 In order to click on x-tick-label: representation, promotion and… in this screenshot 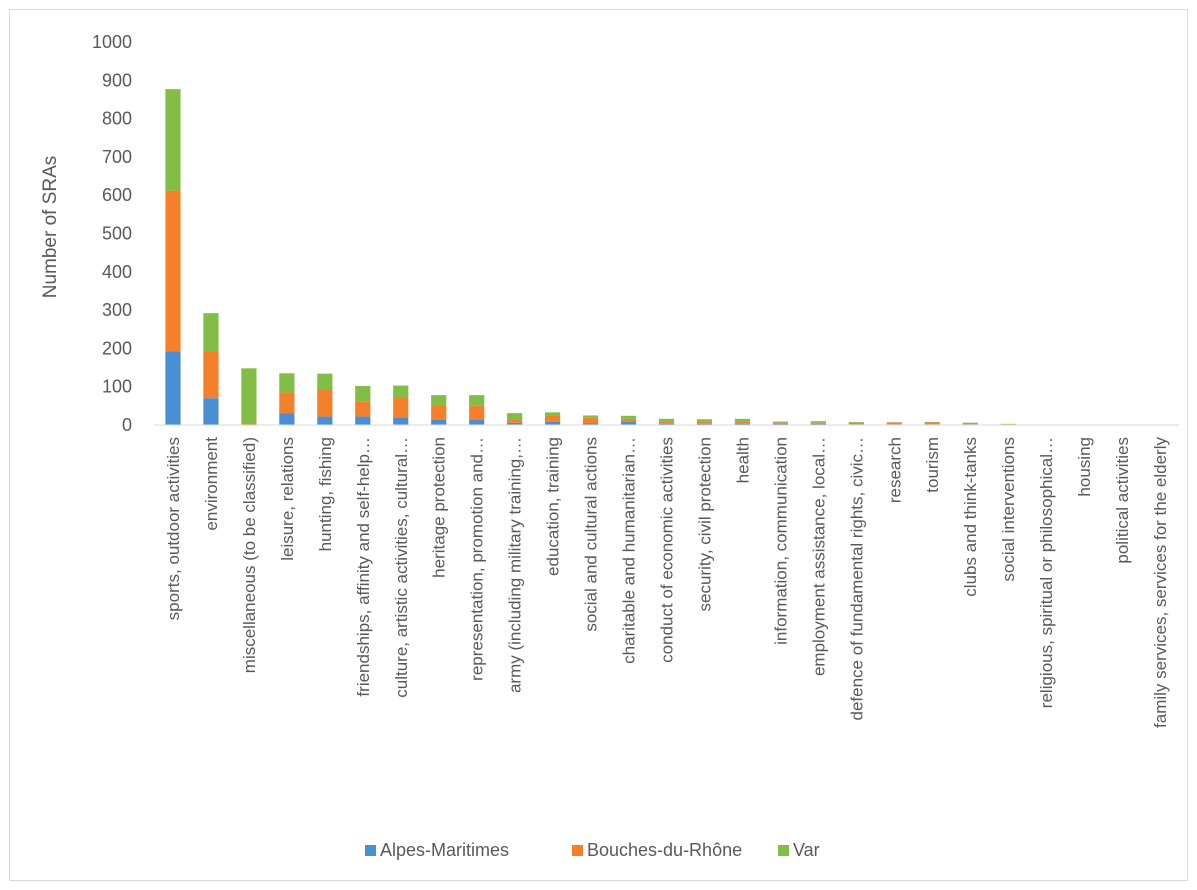, I will do `click(477, 559)`.